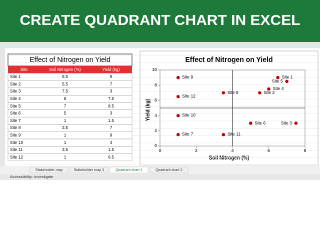 The image size is (320, 240). What do you see at coordinates (111, 142) in the screenshot?
I see `table-cell: 4` at bounding box center [111, 142].